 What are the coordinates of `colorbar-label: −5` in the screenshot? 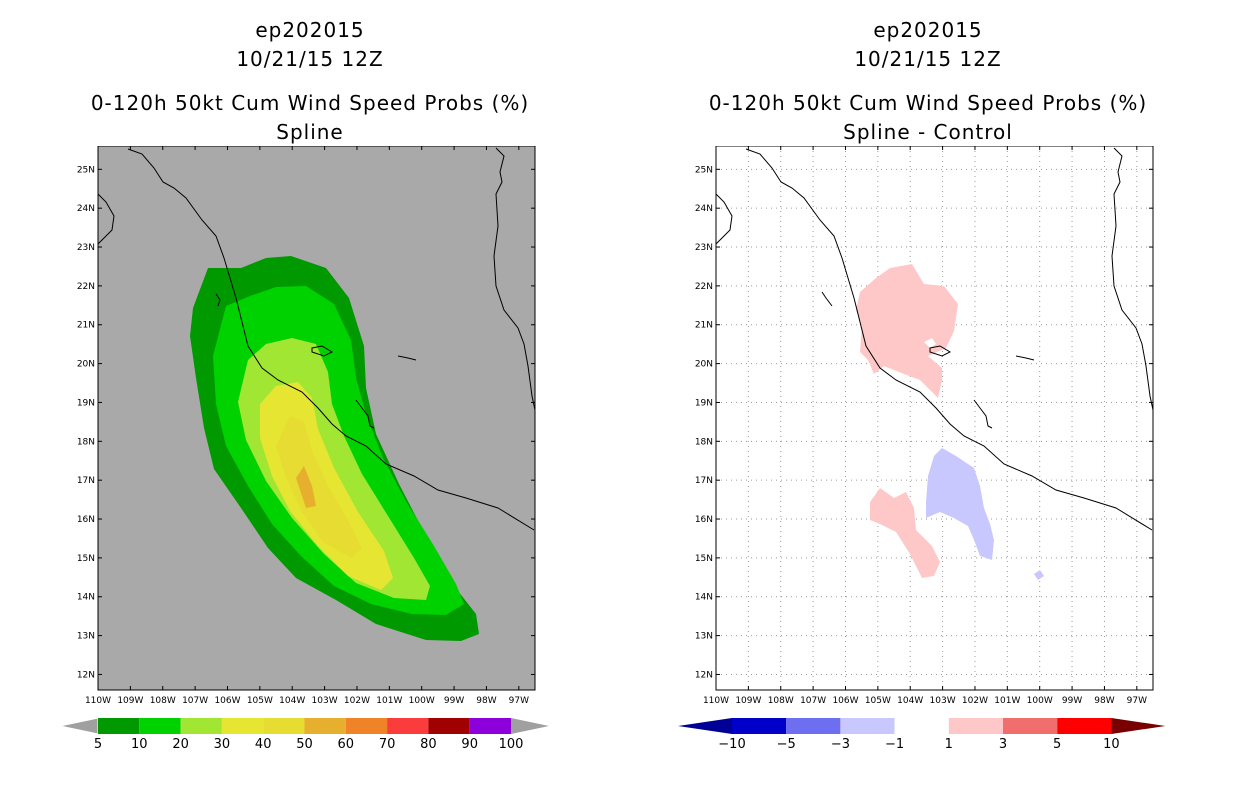 It's located at (786, 744).